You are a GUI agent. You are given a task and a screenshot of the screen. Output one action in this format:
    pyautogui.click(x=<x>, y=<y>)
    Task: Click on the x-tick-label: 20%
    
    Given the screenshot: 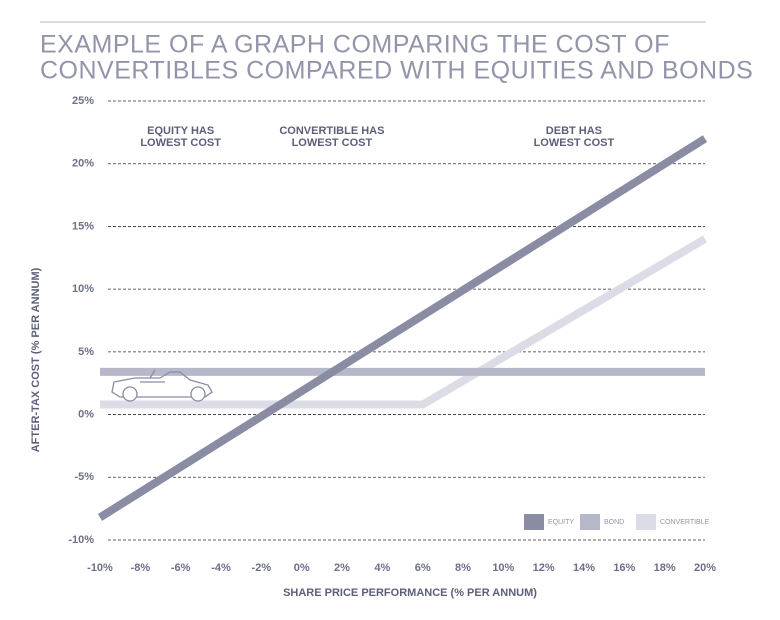 What is the action you would take?
    pyautogui.click(x=705, y=568)
    